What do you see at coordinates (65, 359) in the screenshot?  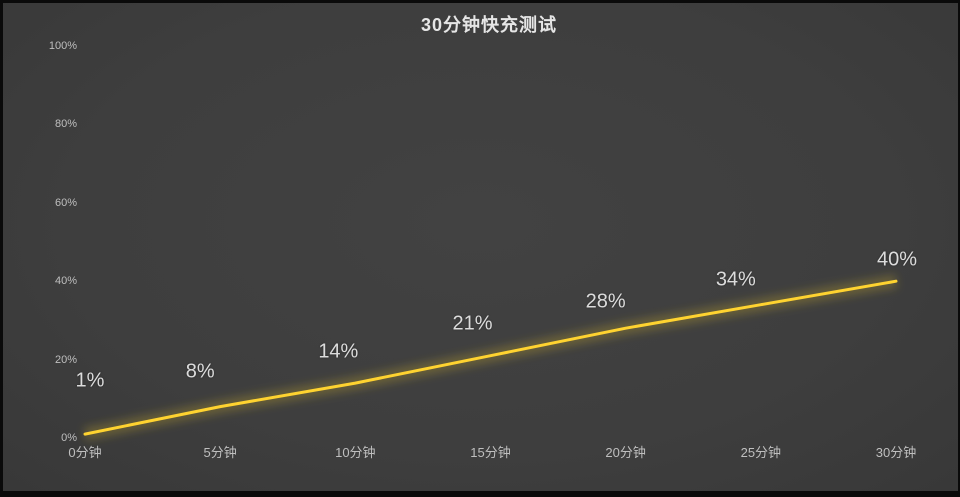 I see `y-axis-tick-label: 20%` at bounding box center [65, 359].